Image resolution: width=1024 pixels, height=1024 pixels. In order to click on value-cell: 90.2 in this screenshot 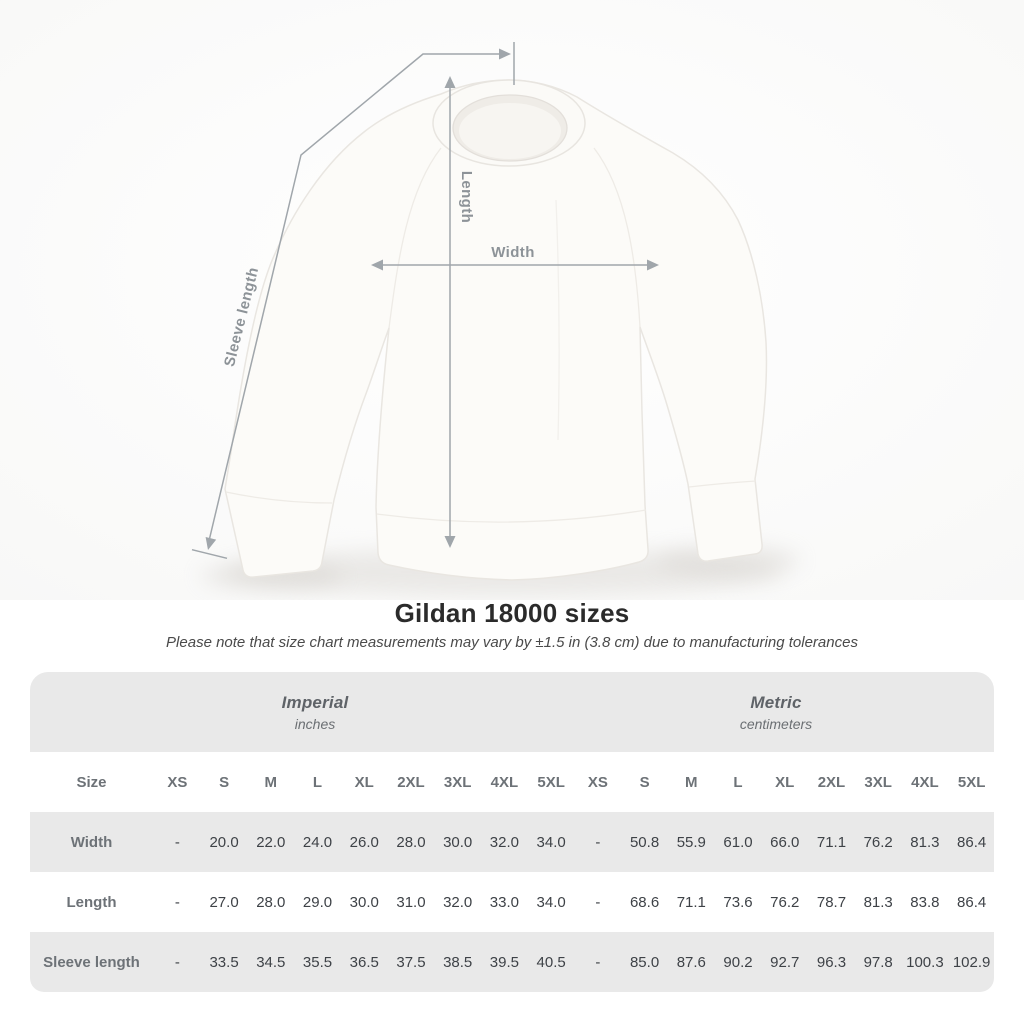, I will do `click(737, 962)`.